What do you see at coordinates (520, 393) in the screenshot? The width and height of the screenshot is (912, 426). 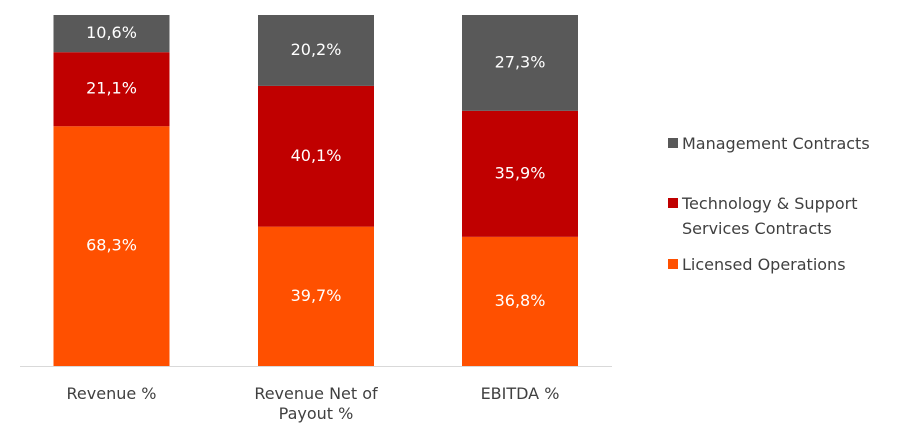 I see `x-tick-label: EBITDA %` at bounding box center [520, 393].